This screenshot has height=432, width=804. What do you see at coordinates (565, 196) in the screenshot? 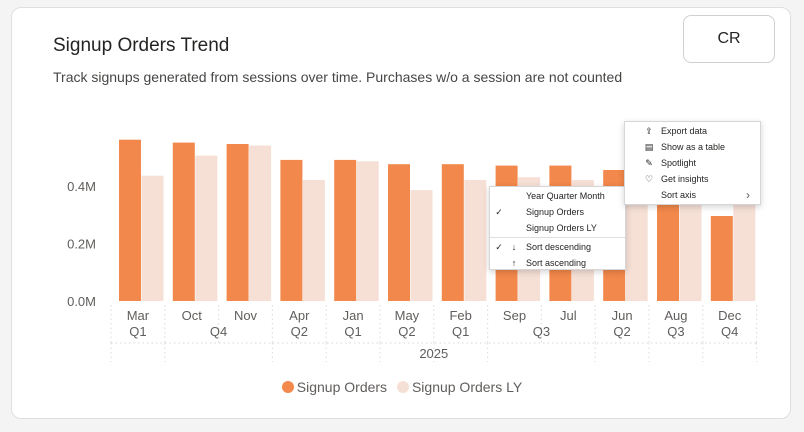
I see `menu-item-label: Year Quarter Month` at bounding box center [565, 196].